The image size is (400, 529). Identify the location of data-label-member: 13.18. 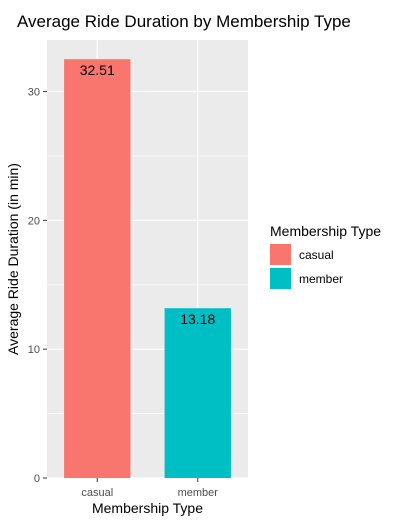
(197, 319).